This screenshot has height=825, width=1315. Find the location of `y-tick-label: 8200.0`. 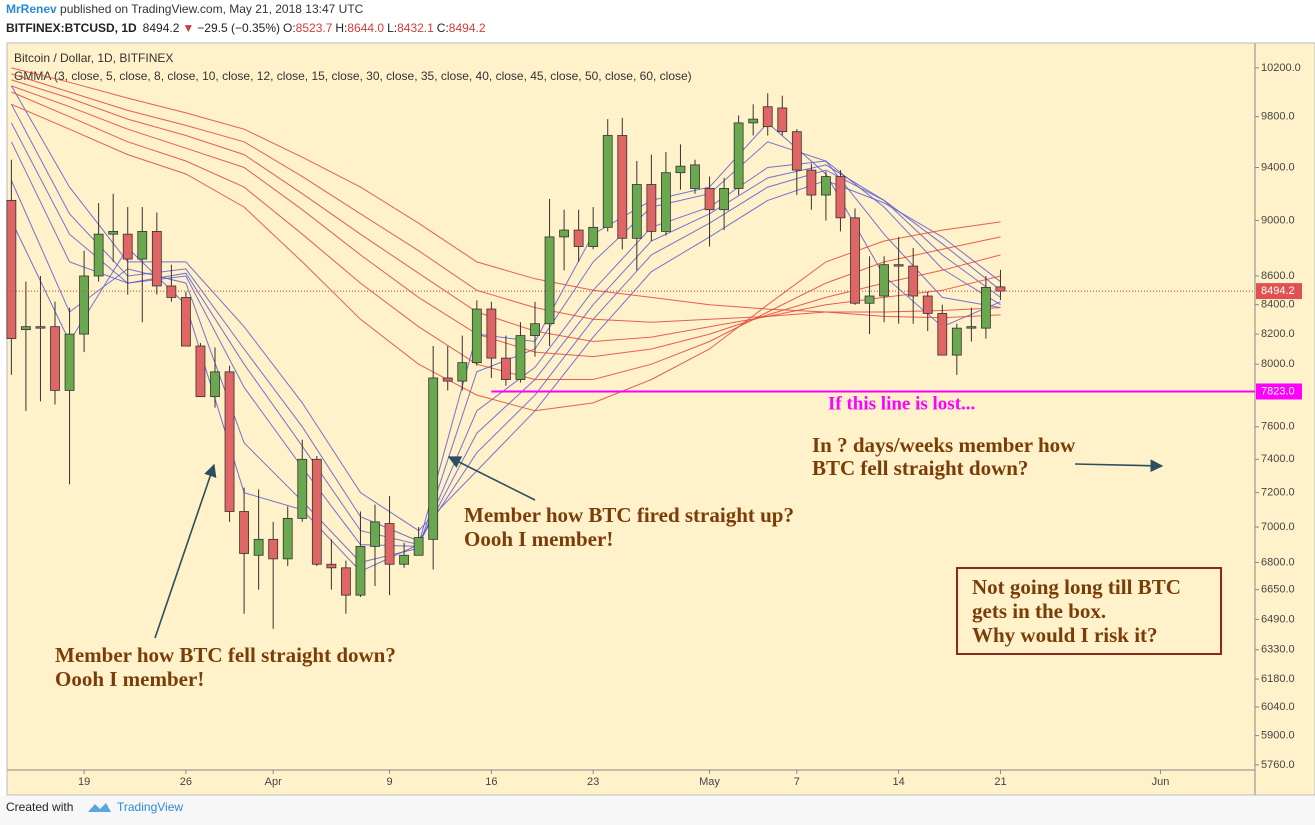

y-tick-label: 8200.0 is located at coordinates (1278, 334).